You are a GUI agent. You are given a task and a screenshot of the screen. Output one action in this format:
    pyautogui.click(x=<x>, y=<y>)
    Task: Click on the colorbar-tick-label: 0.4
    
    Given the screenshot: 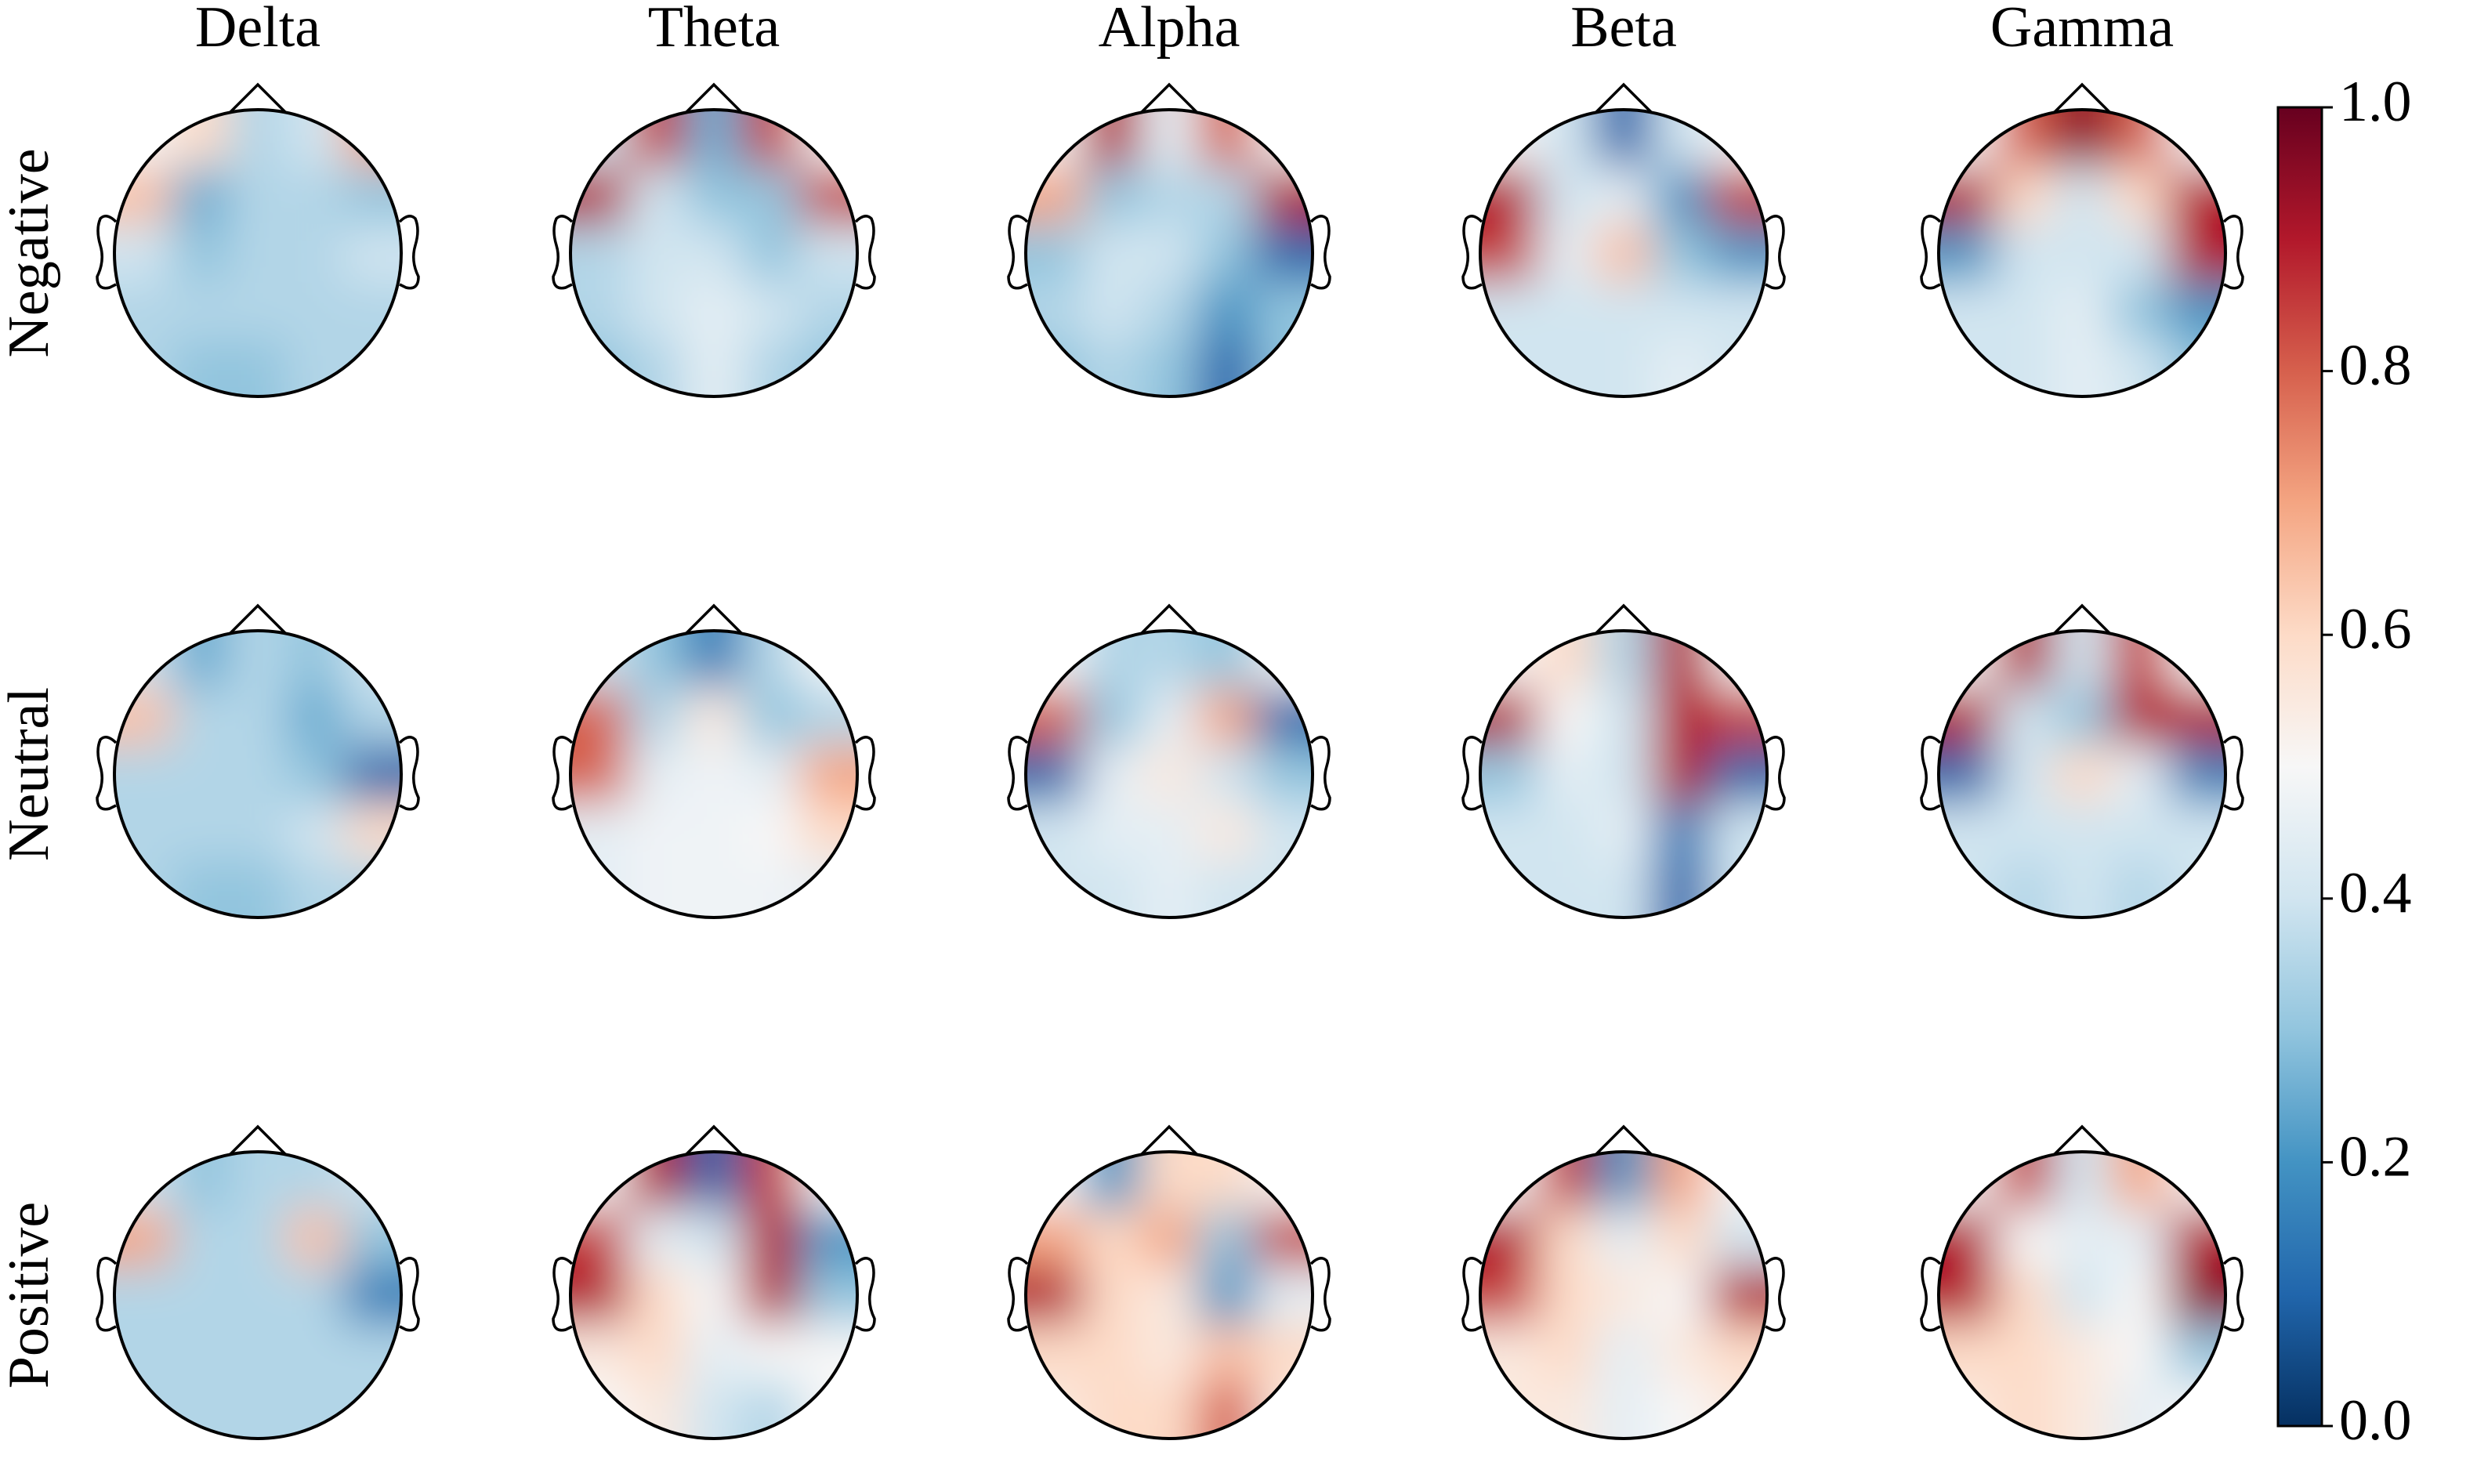 What is the action you would take?
    pyautogui.click(x=2375, y=893)
    